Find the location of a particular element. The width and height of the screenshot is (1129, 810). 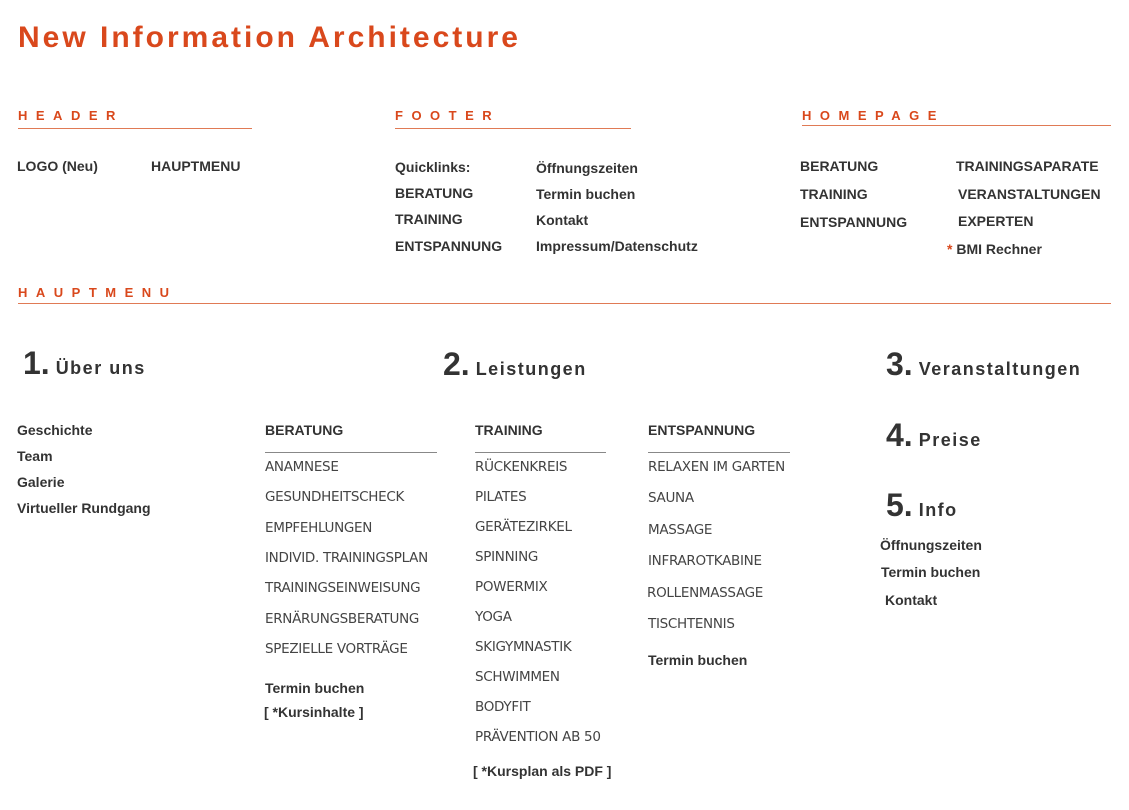

beratung-item: TRAININGSEINWEISUNG is located at coordinates (343, 588).